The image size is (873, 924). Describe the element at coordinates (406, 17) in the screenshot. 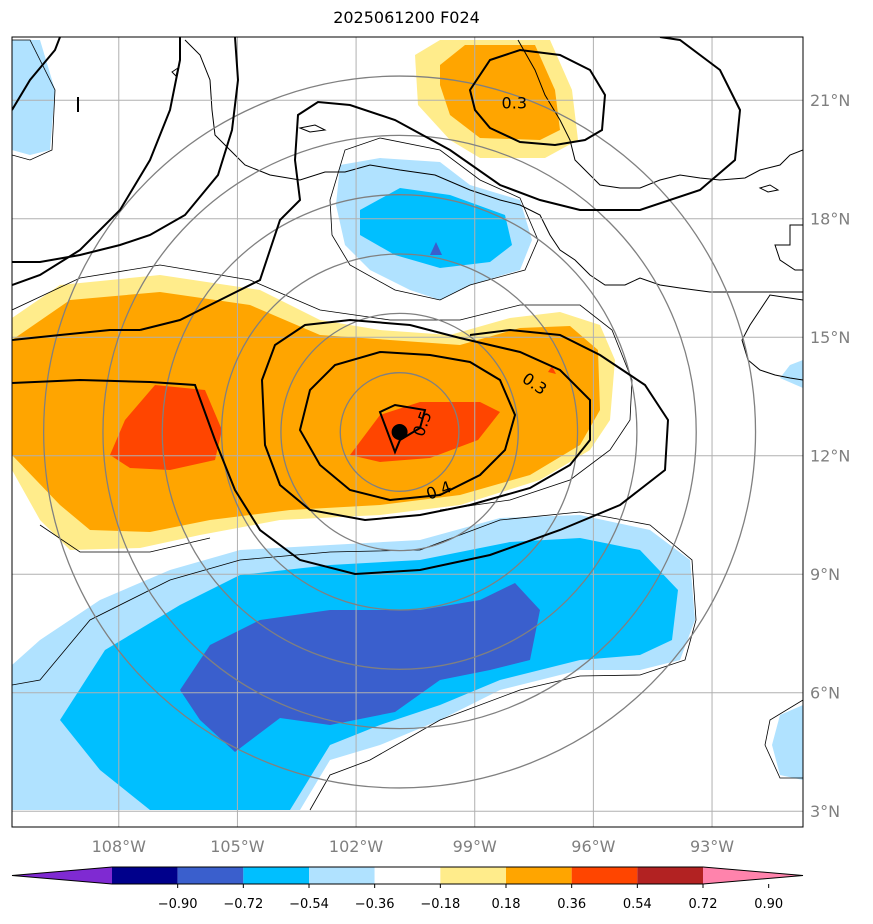

I see `map-title: 2025061200 F024` at that location.